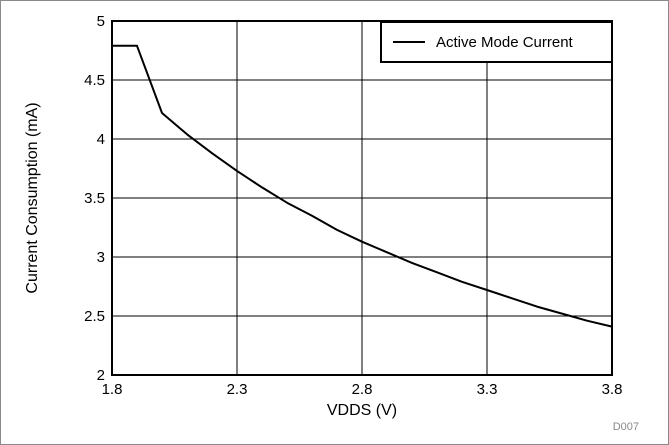 The width and height of the screenshot is (669, 445). What do you see at coordinates (32, 197) in the screenshot?
I see `y-axis-title: Current Consumption (mA)` at bounding box center [32, 197].